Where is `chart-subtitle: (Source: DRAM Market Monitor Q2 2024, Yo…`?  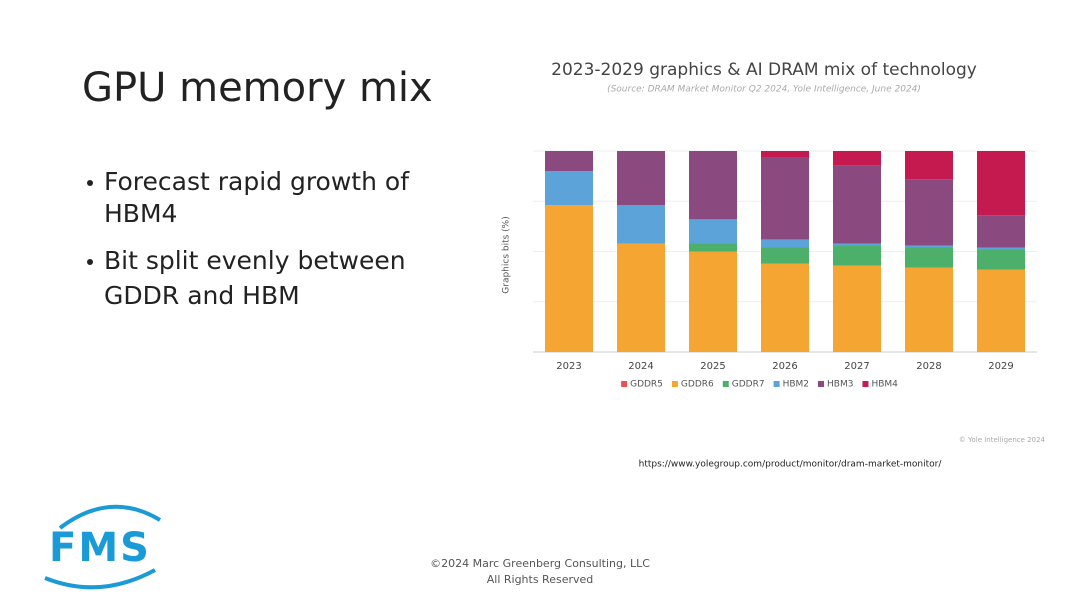 chart-subtitle: (Source: DRAM Market Monitor Q2 2024, Yo… is located at coordinates (764, 90).